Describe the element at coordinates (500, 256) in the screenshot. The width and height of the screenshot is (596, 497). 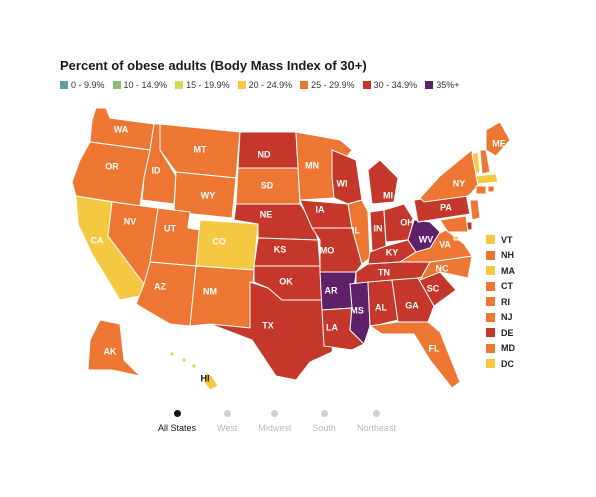
I see `small-state-nh: NH` at that location.